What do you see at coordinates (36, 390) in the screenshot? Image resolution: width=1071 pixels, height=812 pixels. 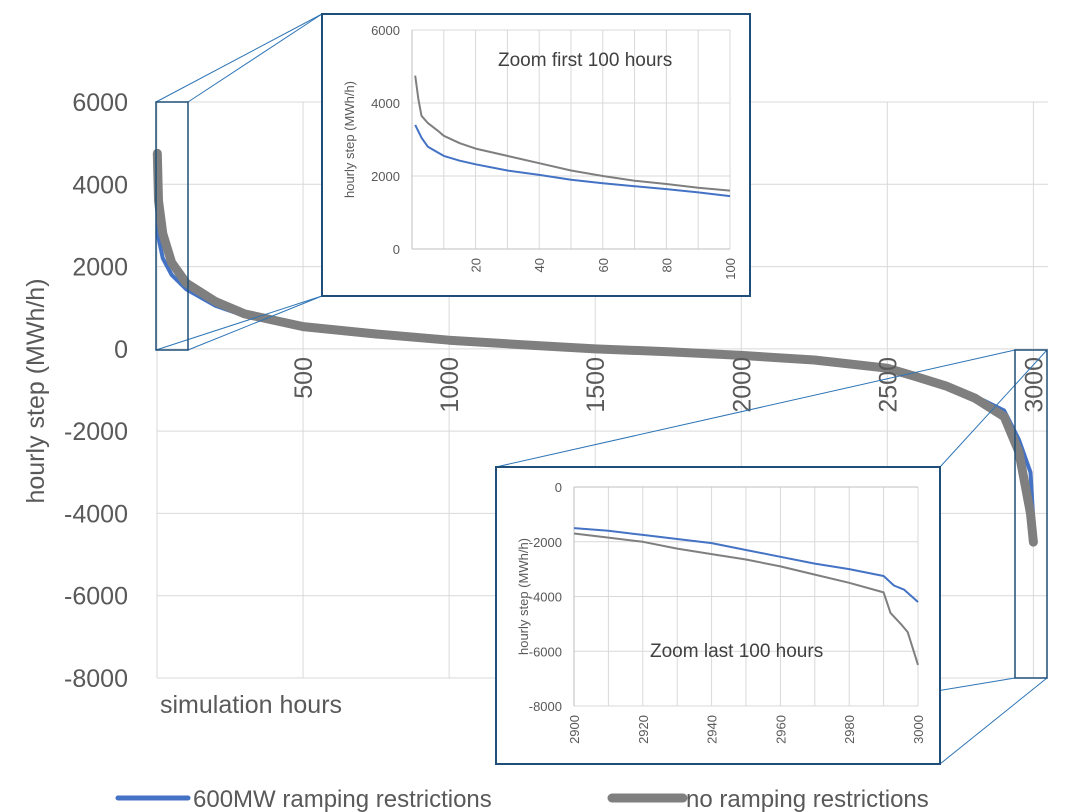 I see `main-y-axis-label: hourly step (MWh/h)` at bounding box center [36, 390].